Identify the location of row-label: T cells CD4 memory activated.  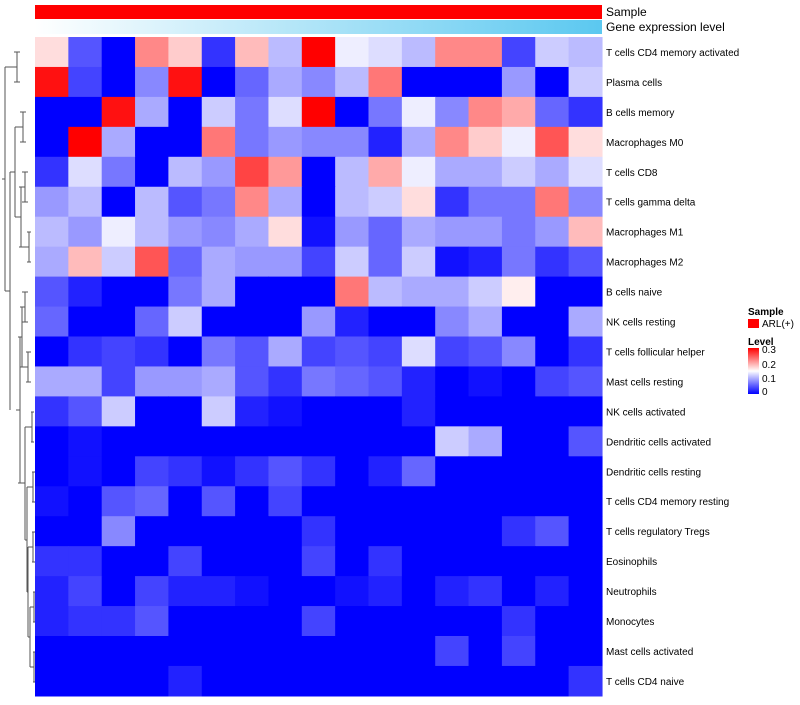
(672, 53).